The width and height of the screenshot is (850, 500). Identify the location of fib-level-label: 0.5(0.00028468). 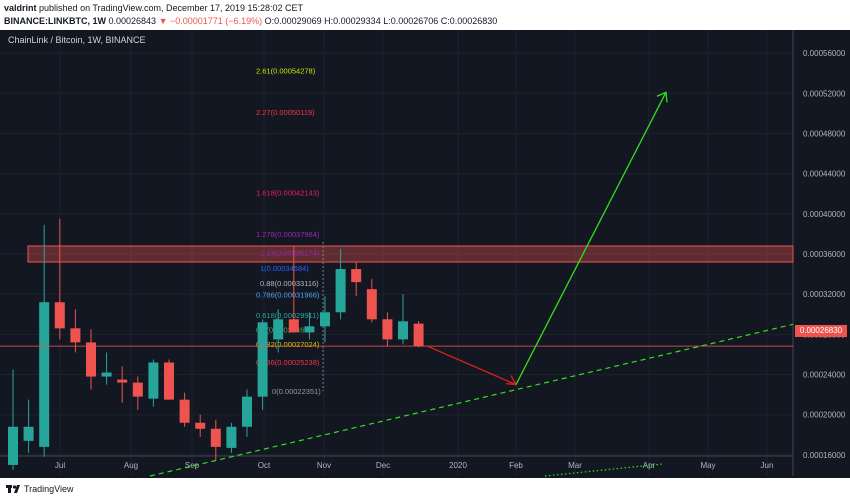
(284, 330).